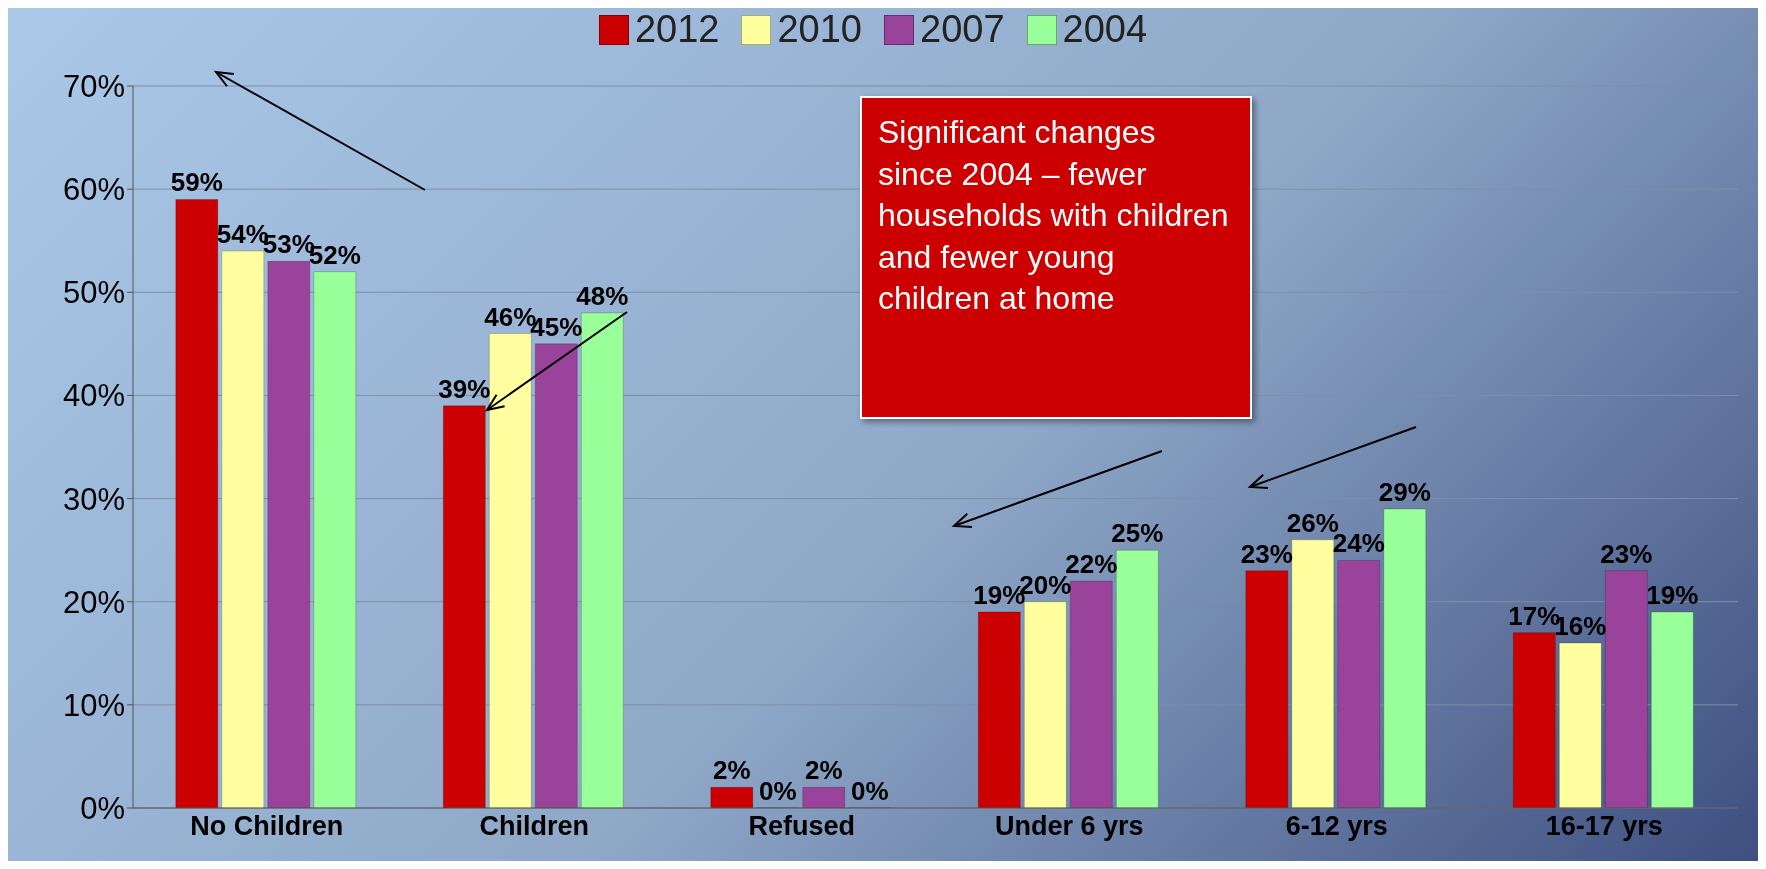 The width and height of the screenshot is (1766, 869). What do you see at coordinates (962, 29) in the screenshot?
I see `legend-label: 2007` at bounding box center [962, 29].